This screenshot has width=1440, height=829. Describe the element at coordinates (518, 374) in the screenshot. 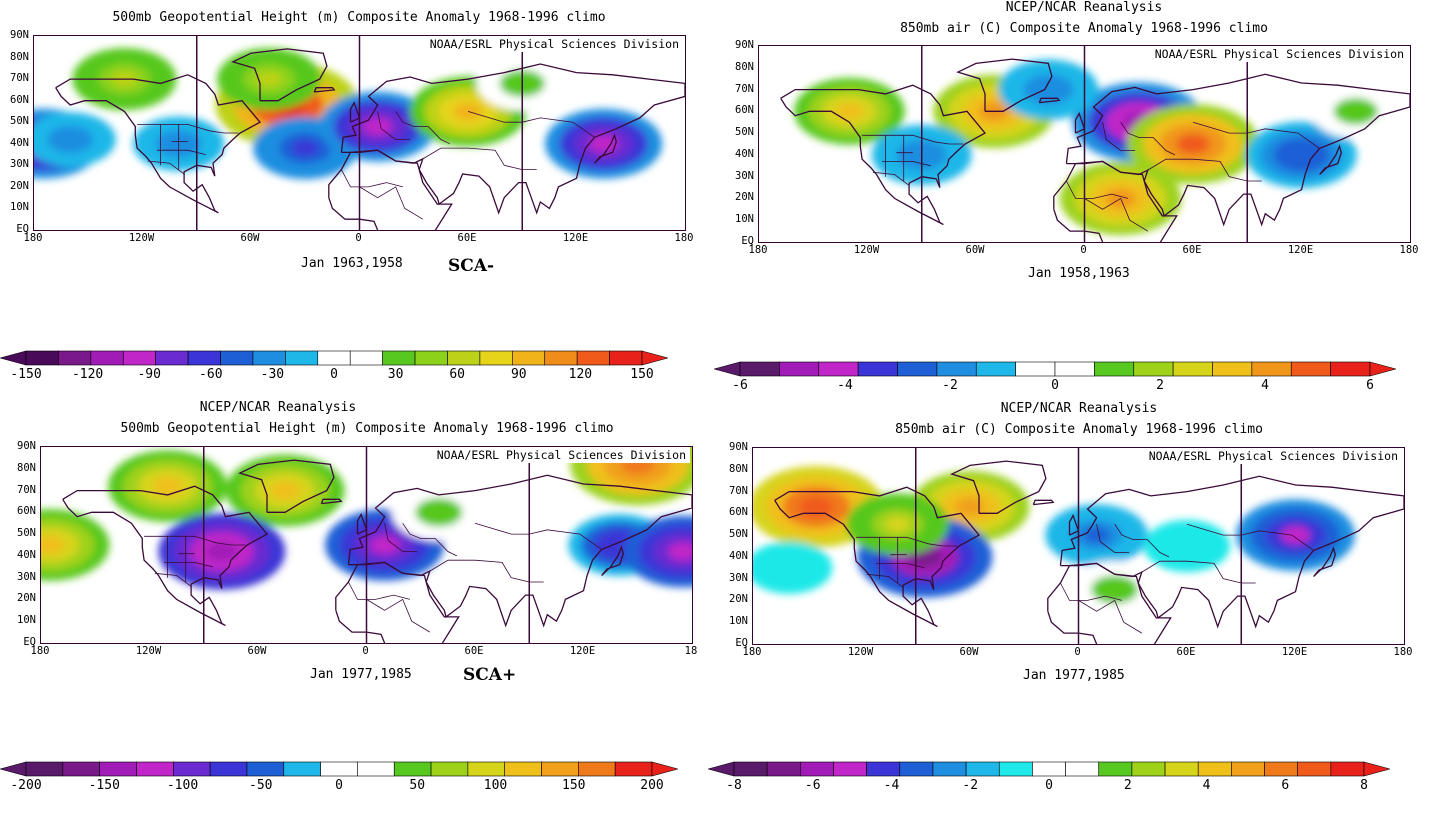

I see `colorbar-label: 90` at that location.